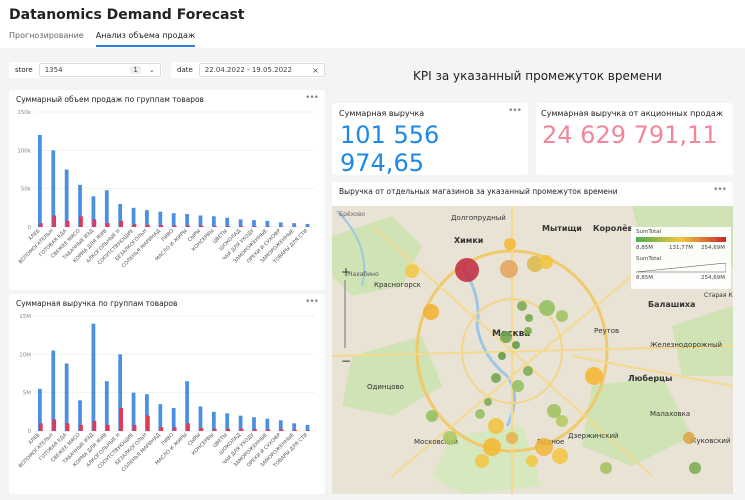 The width and height of the screenshot is (745, 500). I want to click on zoom-in-button: +, so click(346, 272).